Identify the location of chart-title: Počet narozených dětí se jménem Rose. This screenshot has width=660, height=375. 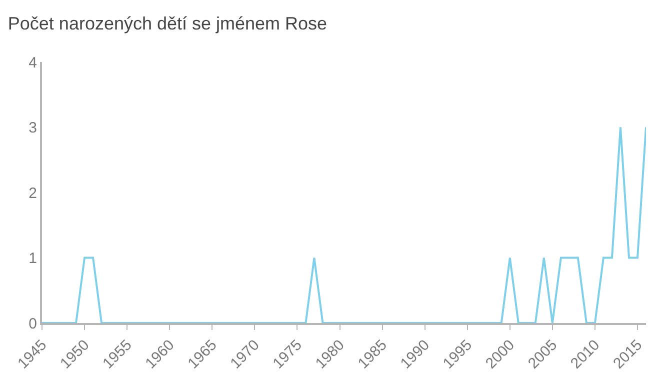
(168, 23).